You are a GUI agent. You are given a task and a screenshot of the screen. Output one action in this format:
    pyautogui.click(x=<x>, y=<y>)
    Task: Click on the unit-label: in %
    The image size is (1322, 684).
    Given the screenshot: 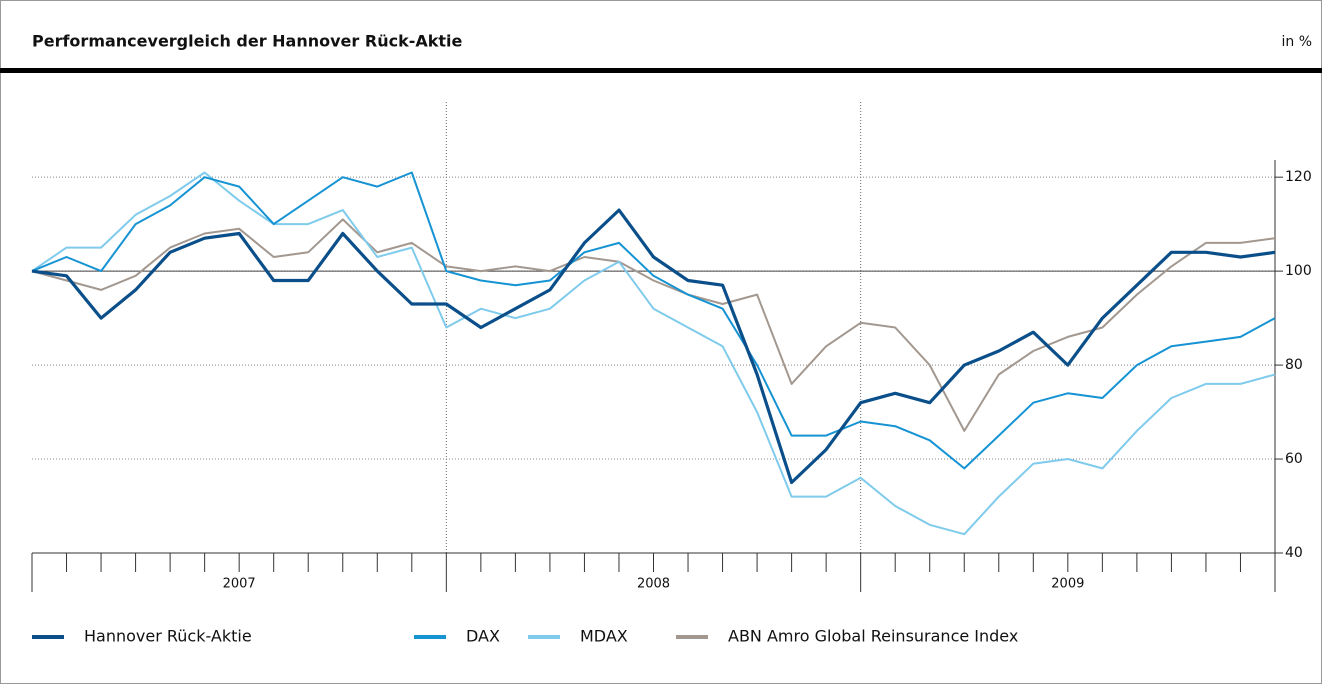 What is the action you would take?
    pyautogui.click(x=1296, y=42)
    